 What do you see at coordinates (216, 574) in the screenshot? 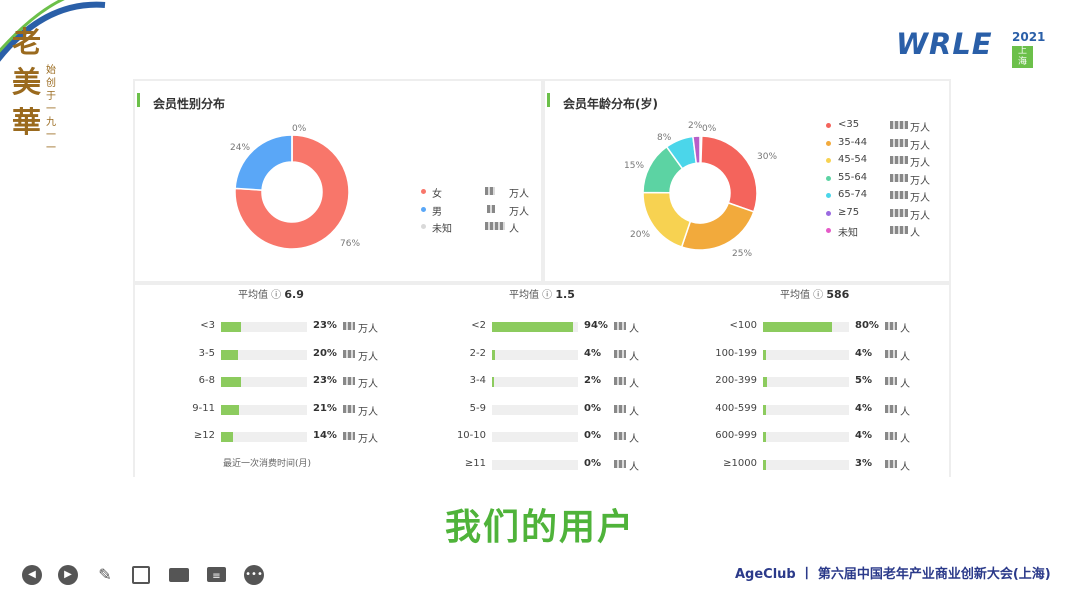
I see `subtitle-icon: ≡` at bounding box center [216, 574].